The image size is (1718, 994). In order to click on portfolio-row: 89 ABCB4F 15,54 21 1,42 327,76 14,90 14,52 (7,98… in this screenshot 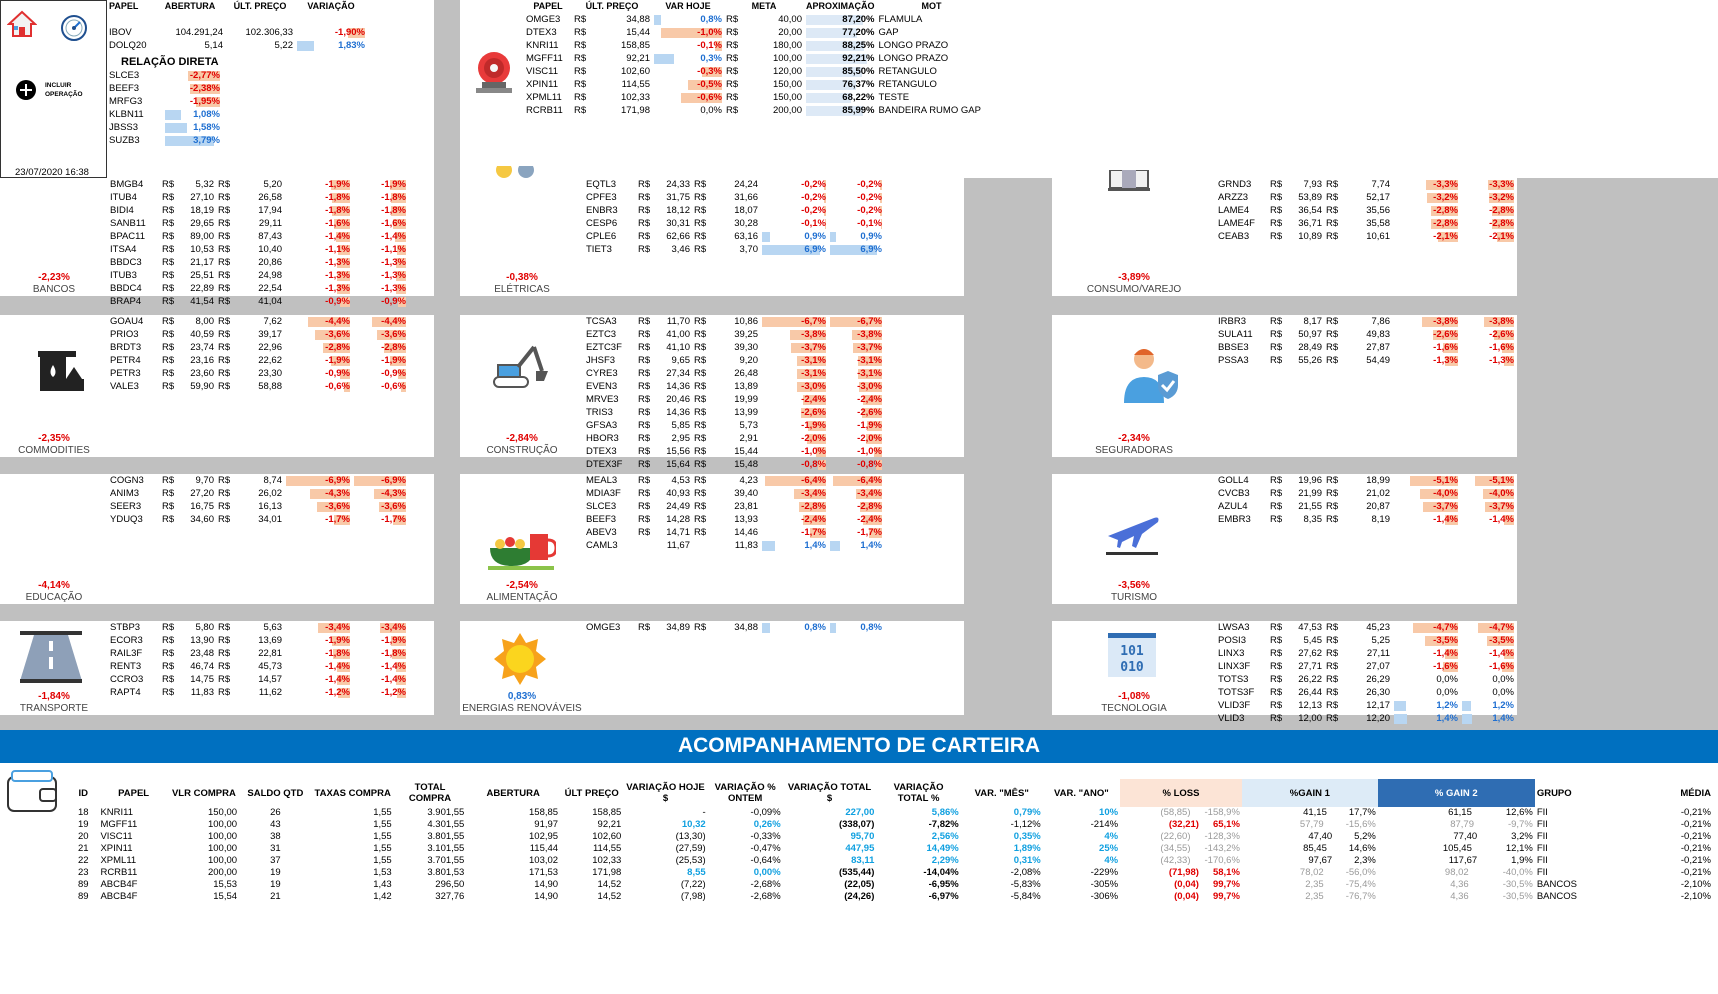, I will do `click(890, 897)`.